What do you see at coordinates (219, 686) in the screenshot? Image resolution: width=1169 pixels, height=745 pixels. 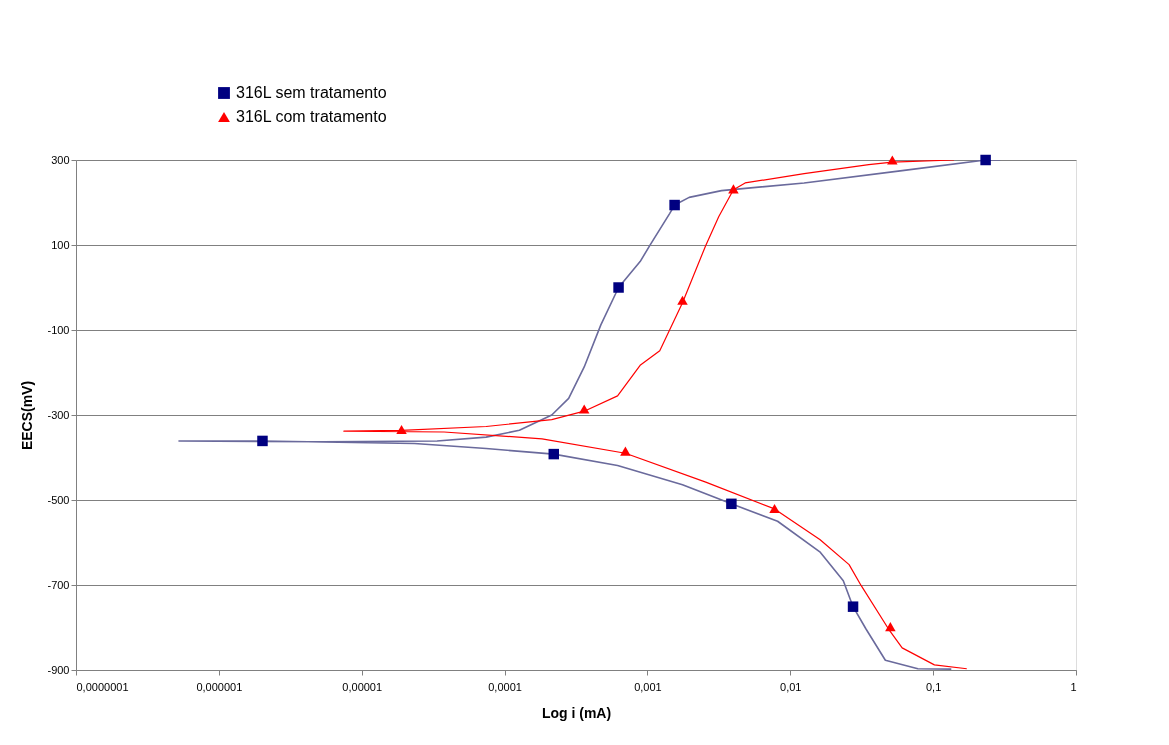 I see `x-tick-label: 0,000001` at bounding box center [219, 686].